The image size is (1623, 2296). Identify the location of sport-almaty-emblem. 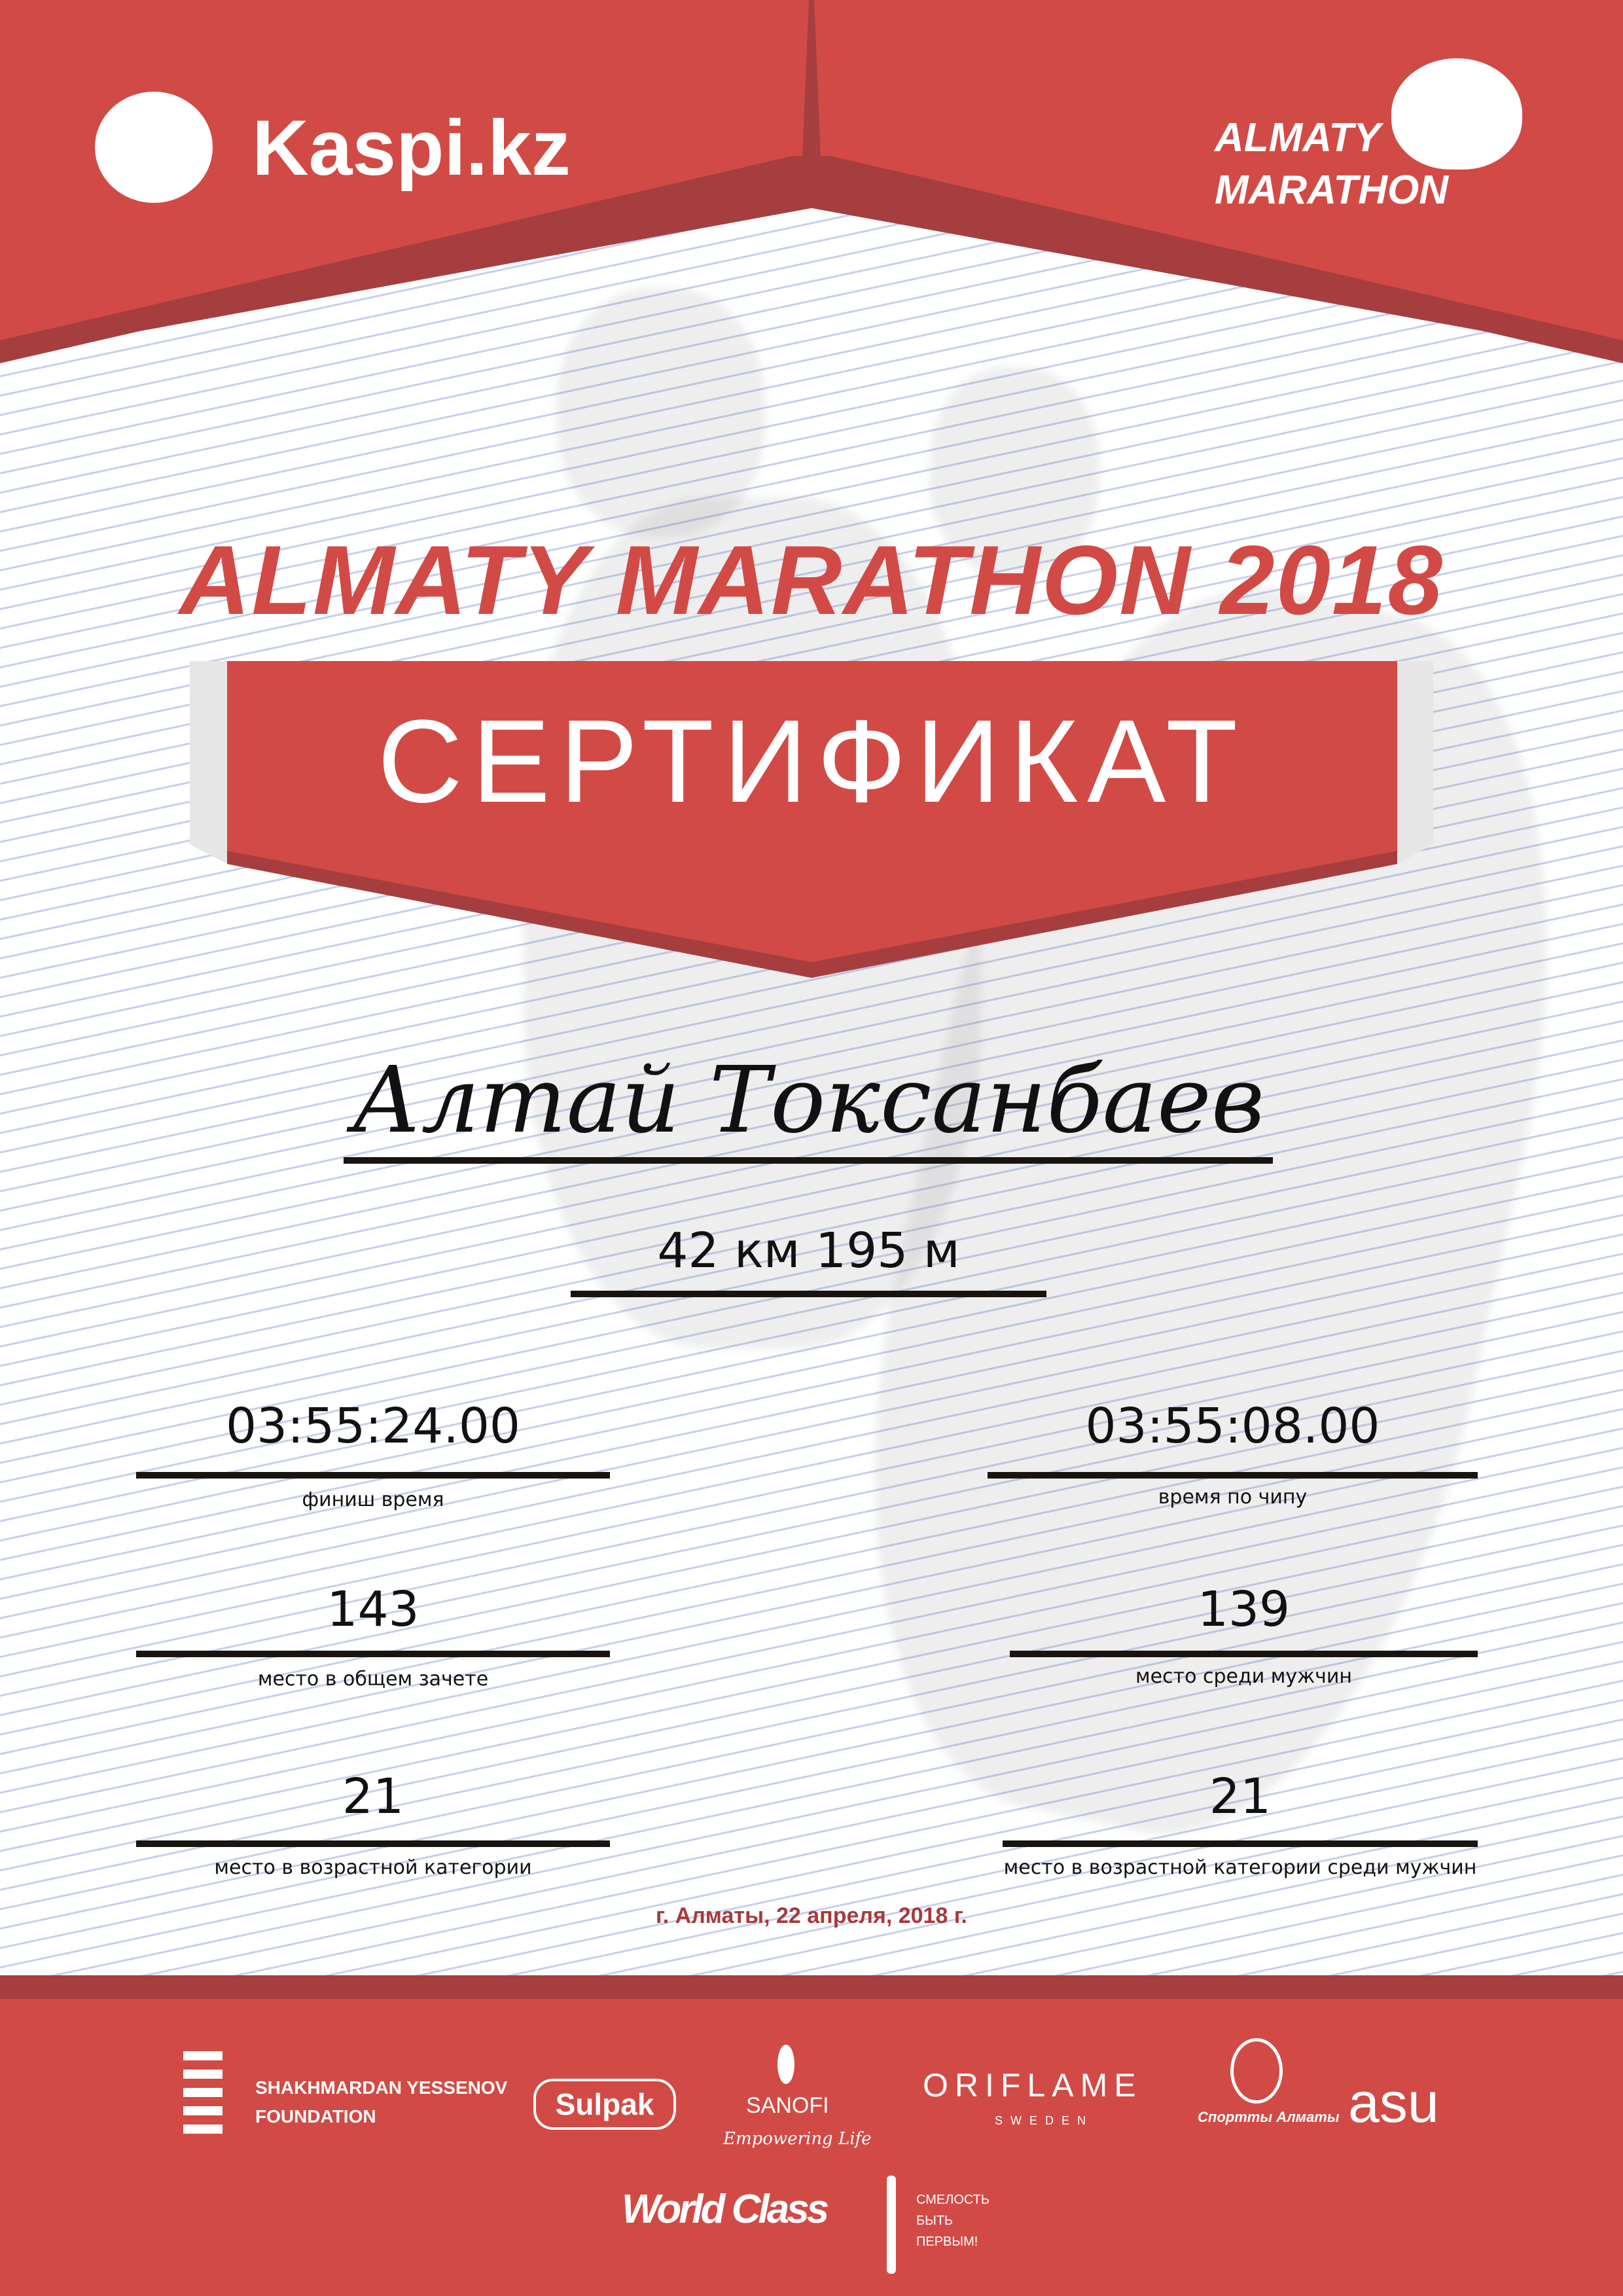
(1256, 2071).